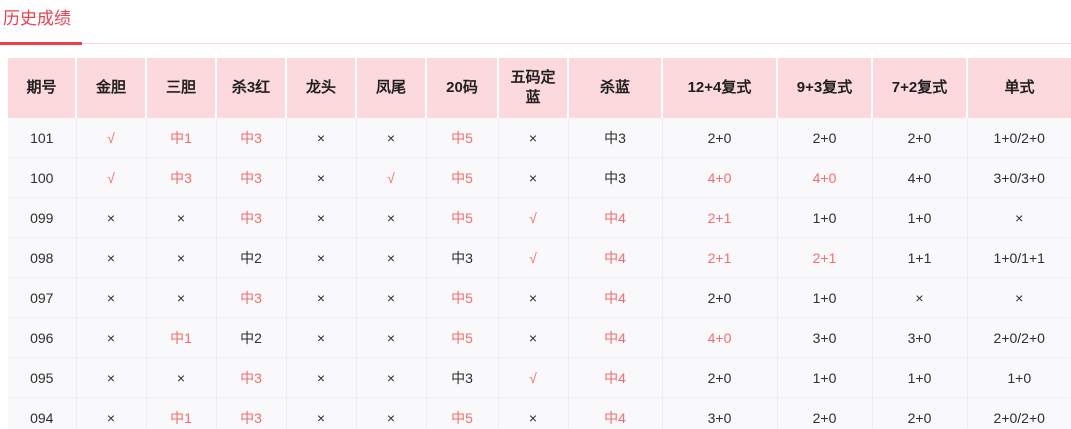 Image resolution: width=1071 pixels, height=429 pixels. I want to click on table-cell: 099, so click(42, 217).